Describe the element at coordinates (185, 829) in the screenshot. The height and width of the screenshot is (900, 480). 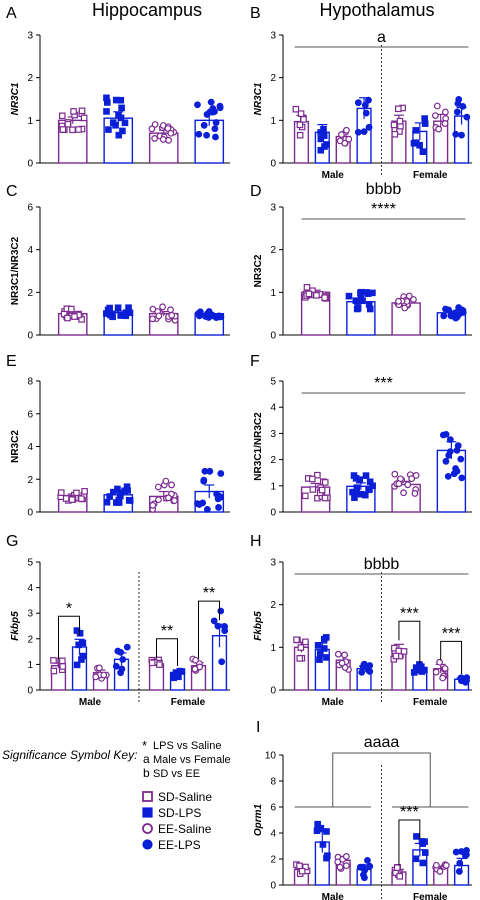
I see `legend-group-label: EE-Saline` at that location.